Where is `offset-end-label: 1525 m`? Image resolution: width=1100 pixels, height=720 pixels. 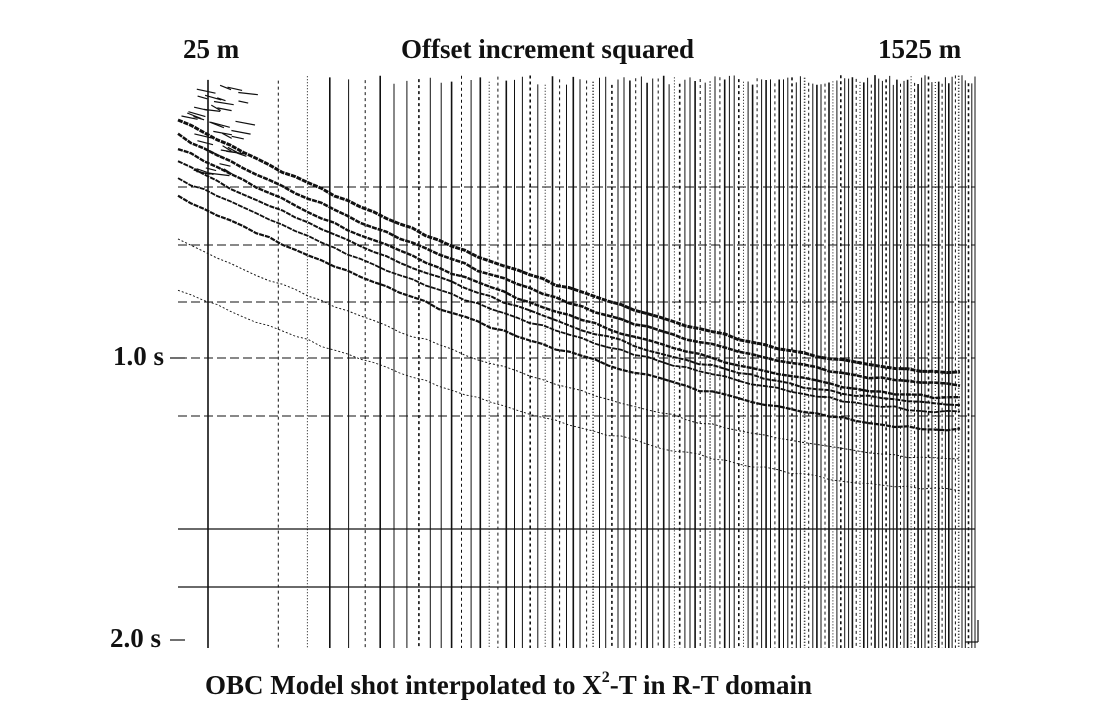
offset-end-label: 1525 m is located at coordinates (920, 49).